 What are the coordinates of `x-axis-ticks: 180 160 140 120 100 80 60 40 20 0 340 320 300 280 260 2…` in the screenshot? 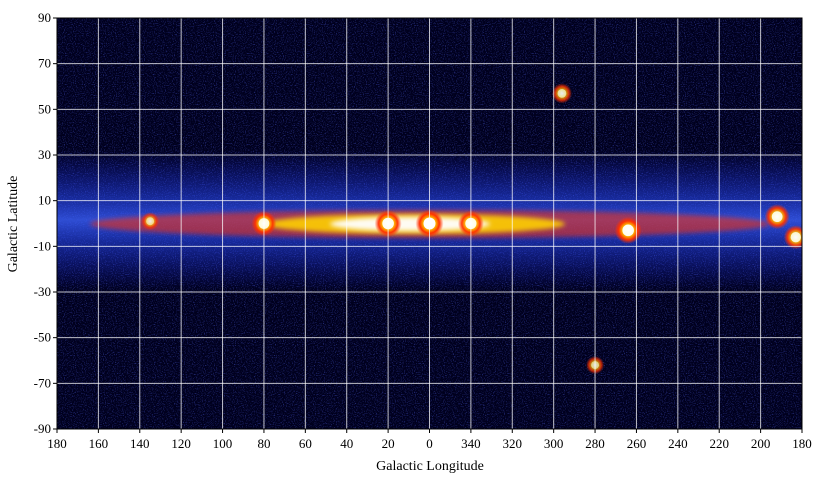 It's located at (429, 440).